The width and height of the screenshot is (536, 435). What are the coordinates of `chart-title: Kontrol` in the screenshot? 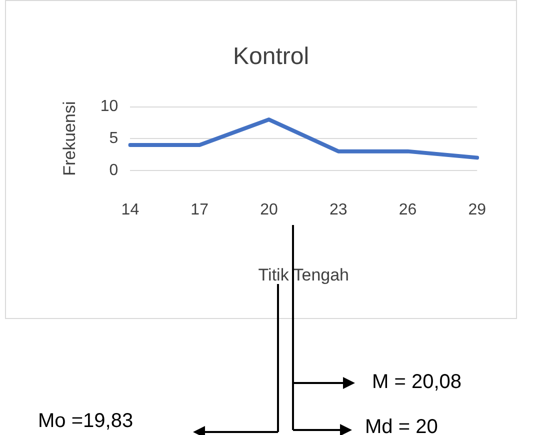 It's located at (271, 56).